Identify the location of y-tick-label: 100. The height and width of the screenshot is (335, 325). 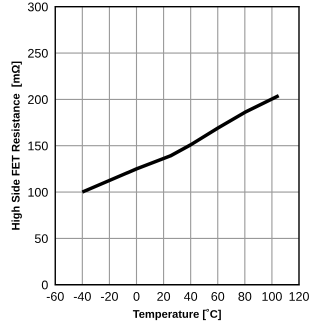
(38, 192).